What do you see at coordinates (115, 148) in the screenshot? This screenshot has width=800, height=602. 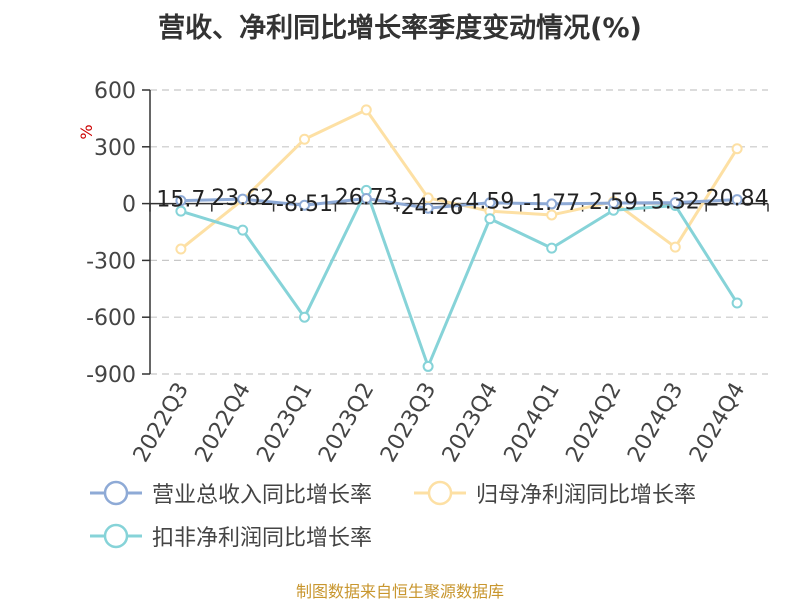 I see `y-tick-label: 300` at bounding box center [115, 148].